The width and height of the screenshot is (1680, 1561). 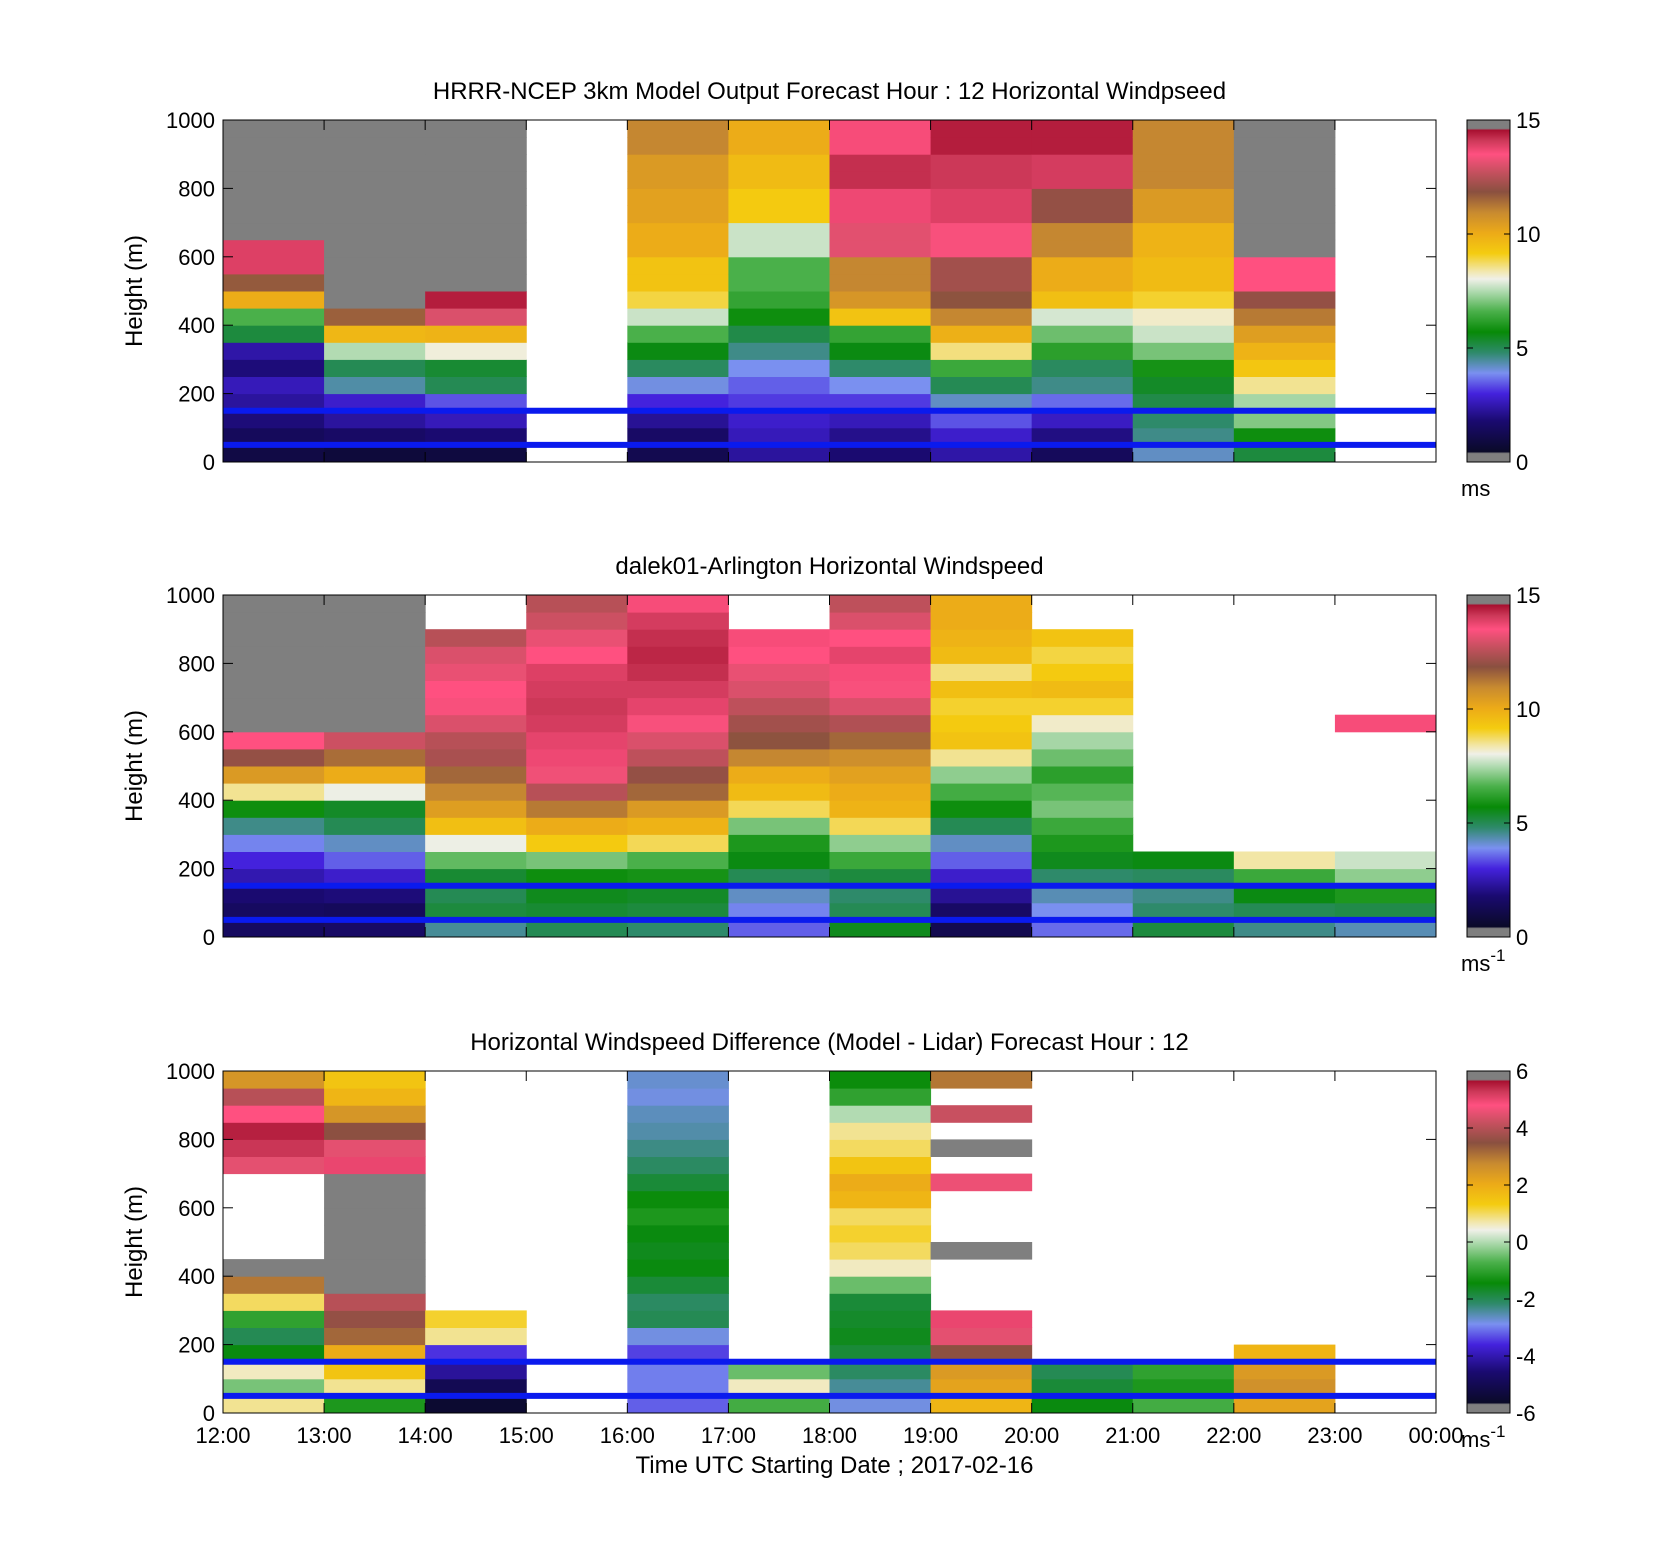 I want to click on x-tick-label: 00:00, so click(x=1435, y=1435).